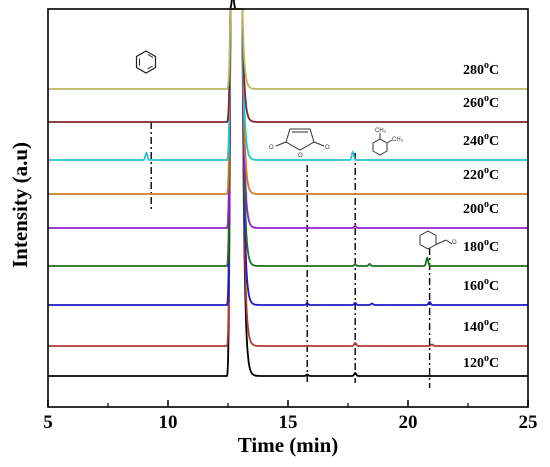 The image size is (550, 467). Describe the element at coordinates (48, 422) in the screenshot. I see `x-tick-label-5: 5` at that location.